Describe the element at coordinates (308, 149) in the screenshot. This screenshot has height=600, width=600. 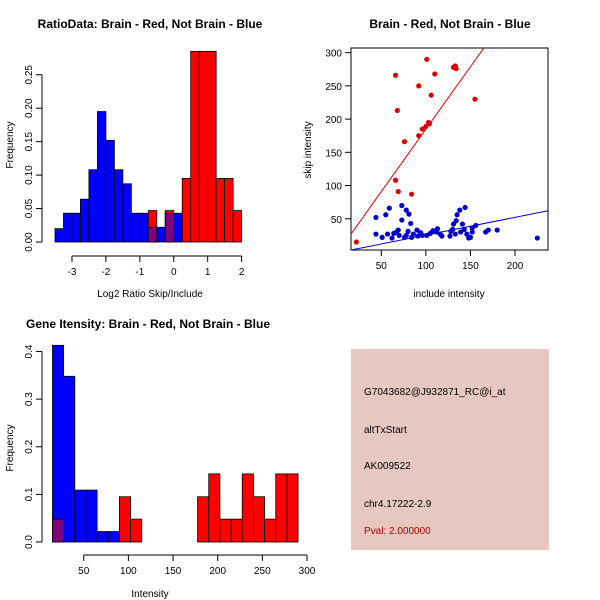
I see `y-axis-label: skip intensity` at that location.